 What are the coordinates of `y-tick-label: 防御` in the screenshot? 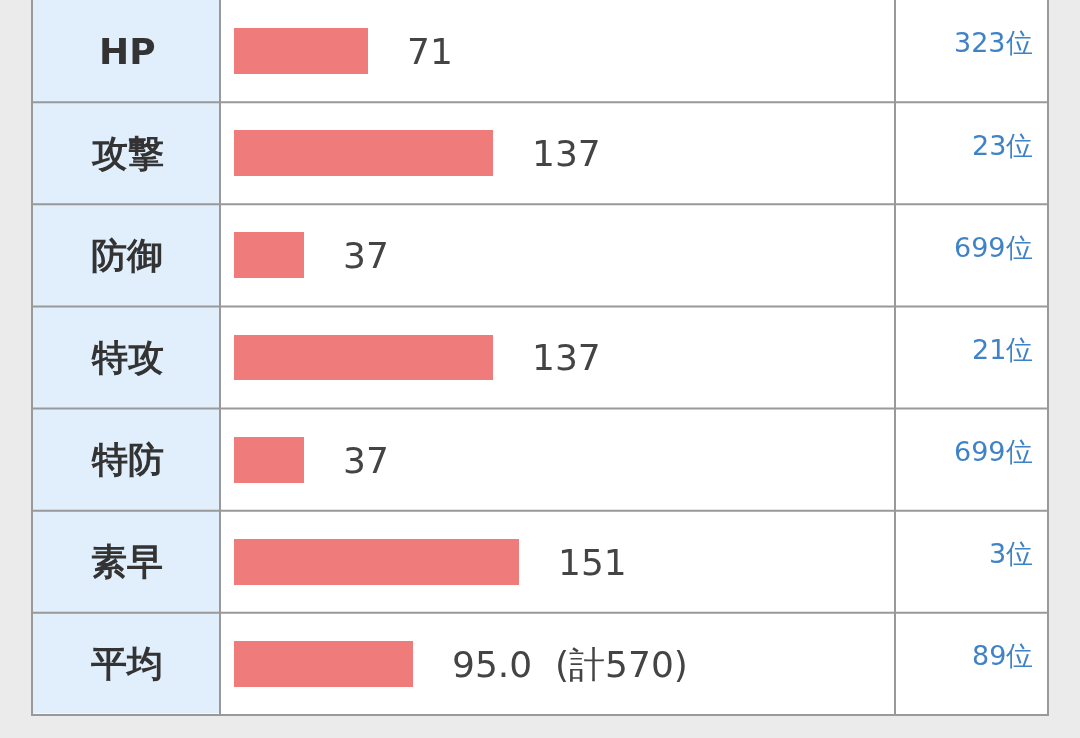 It's located at (127, 255).